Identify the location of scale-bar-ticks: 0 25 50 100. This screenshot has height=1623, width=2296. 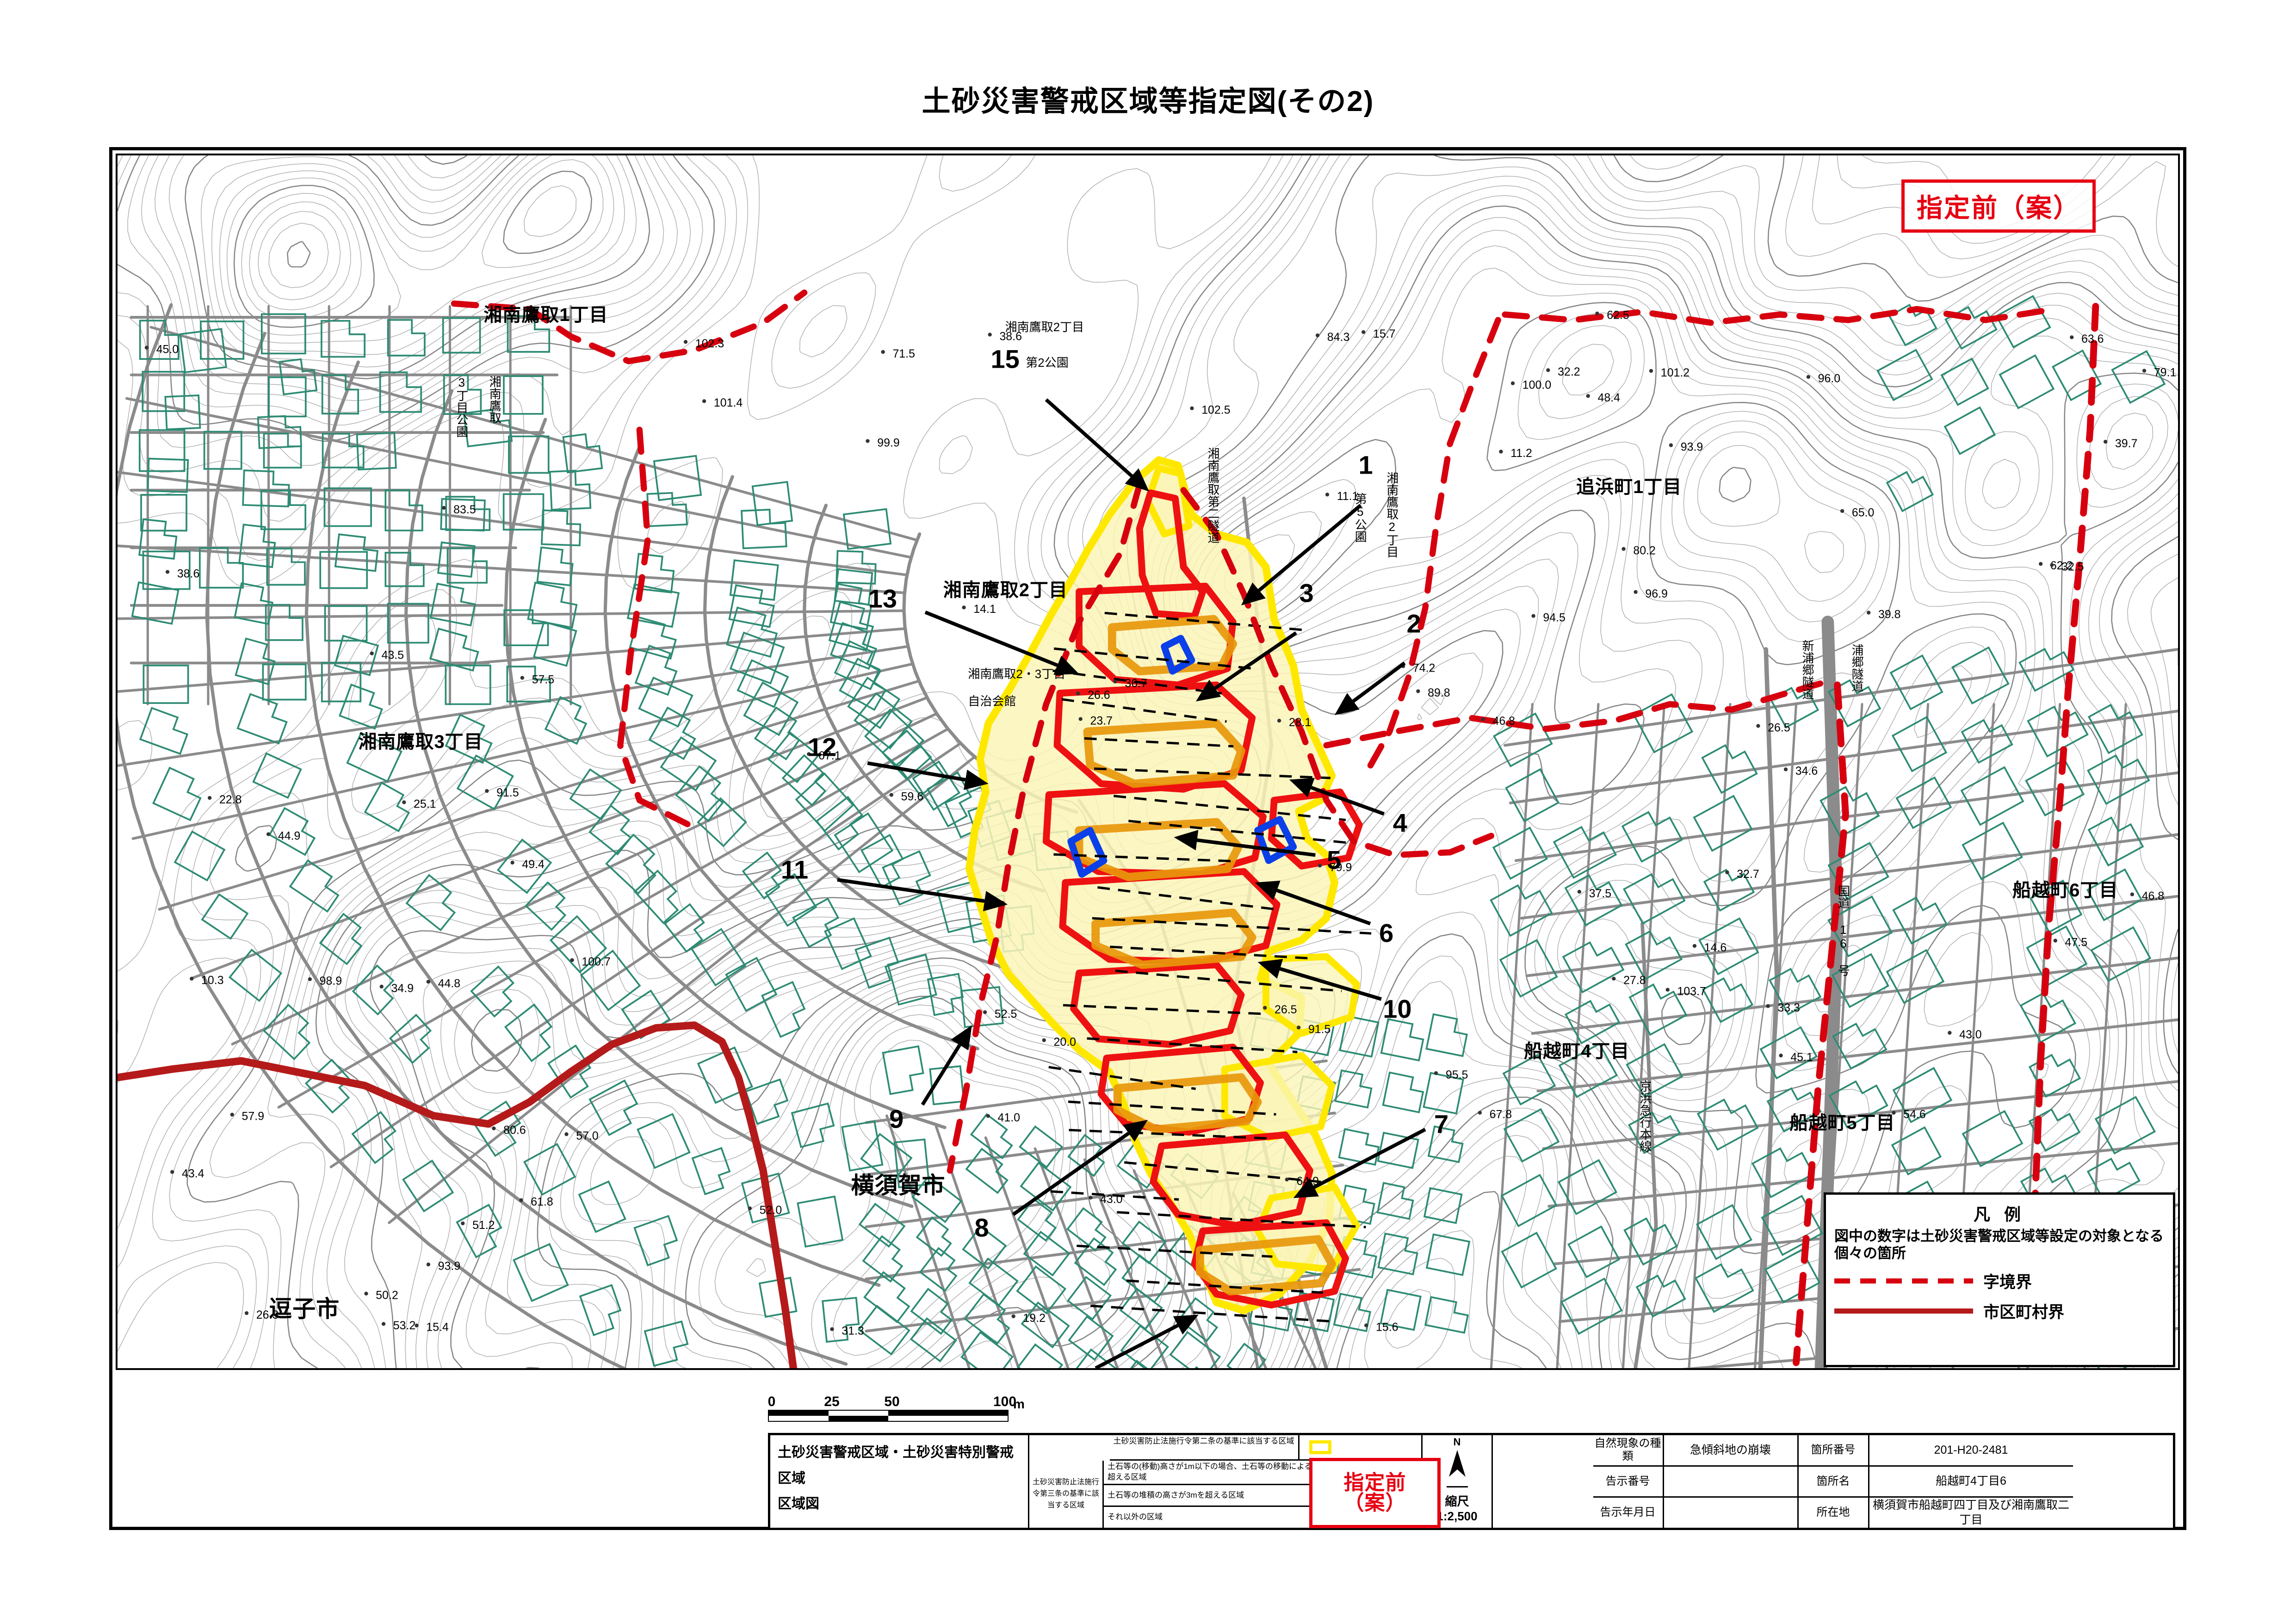
(897, 1402).